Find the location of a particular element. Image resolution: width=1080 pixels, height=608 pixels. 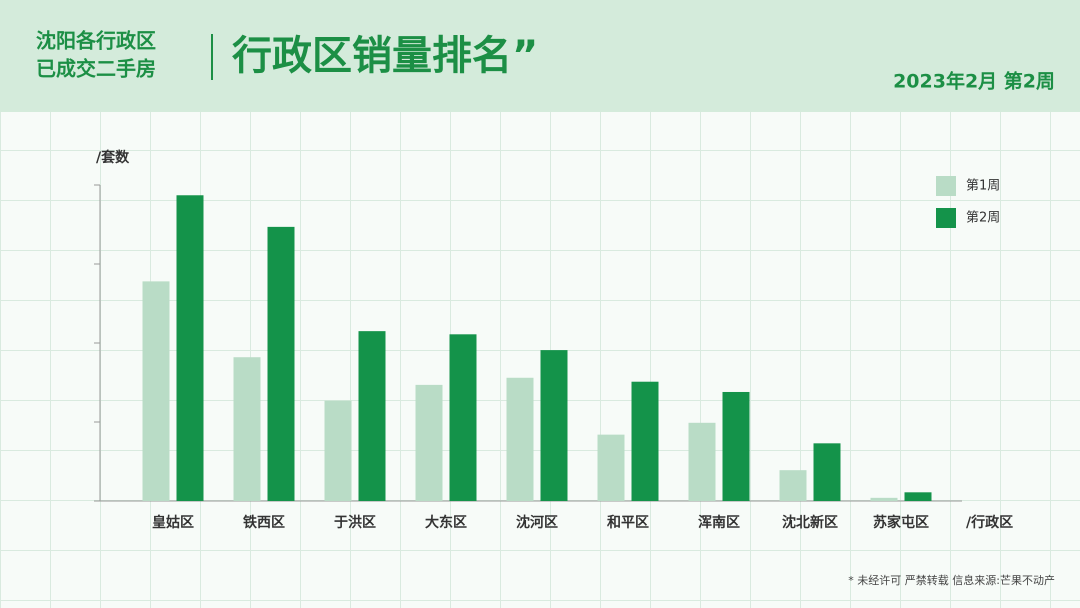

x-tick-label: 大东区 is located at coordinates (446, 522).